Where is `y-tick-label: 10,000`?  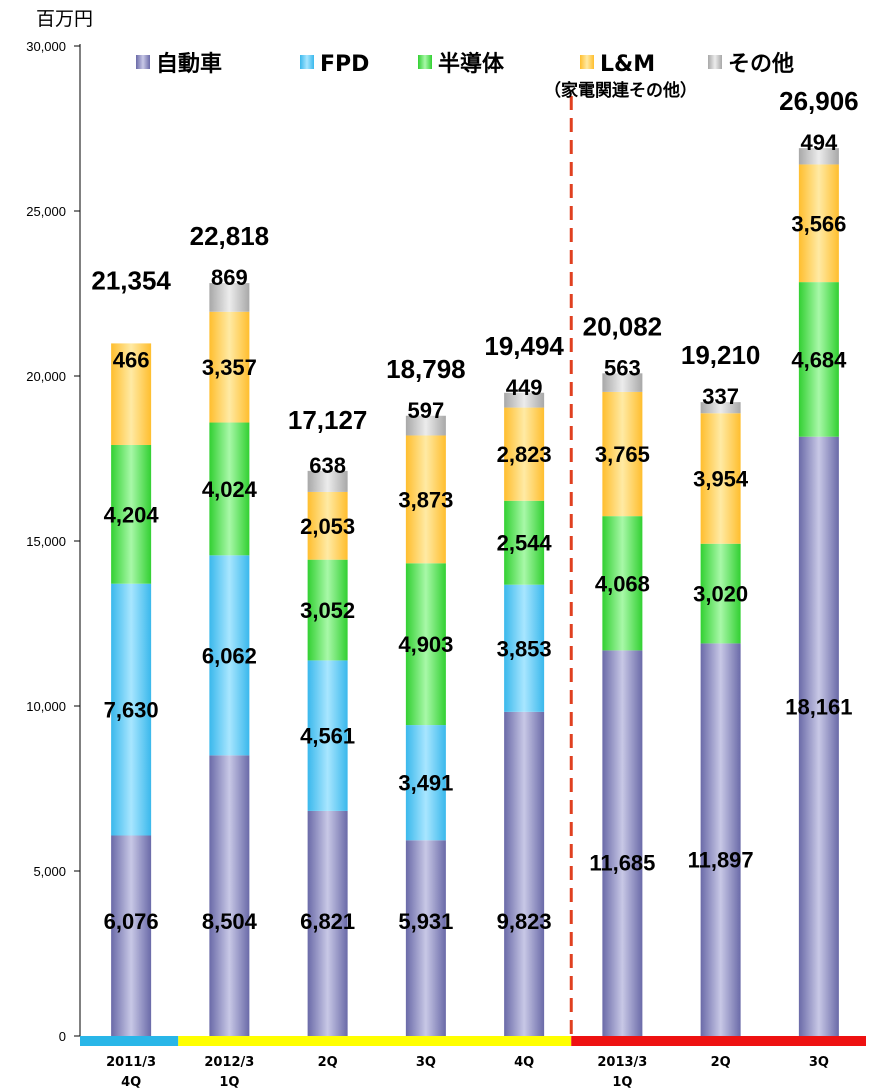 y-tick-label: 10,000 is located at coordinates (46, 706).